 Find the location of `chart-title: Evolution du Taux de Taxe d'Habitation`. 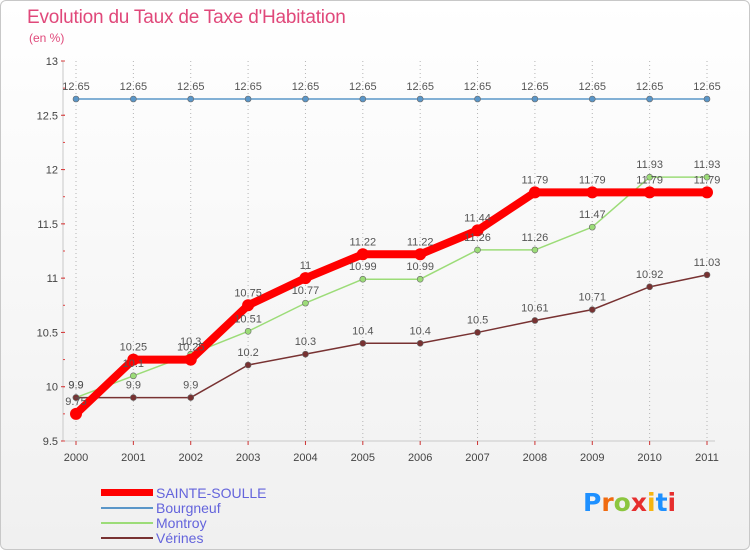

chart-title: Evolution du Taux de Taxe d'Habitation is located at coordinates (186, 17).